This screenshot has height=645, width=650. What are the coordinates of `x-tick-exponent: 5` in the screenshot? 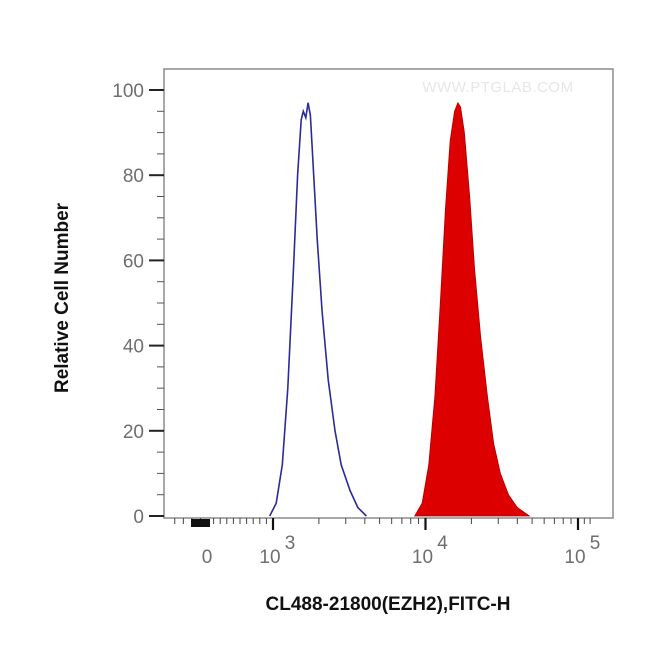 It's located at (595, 543).